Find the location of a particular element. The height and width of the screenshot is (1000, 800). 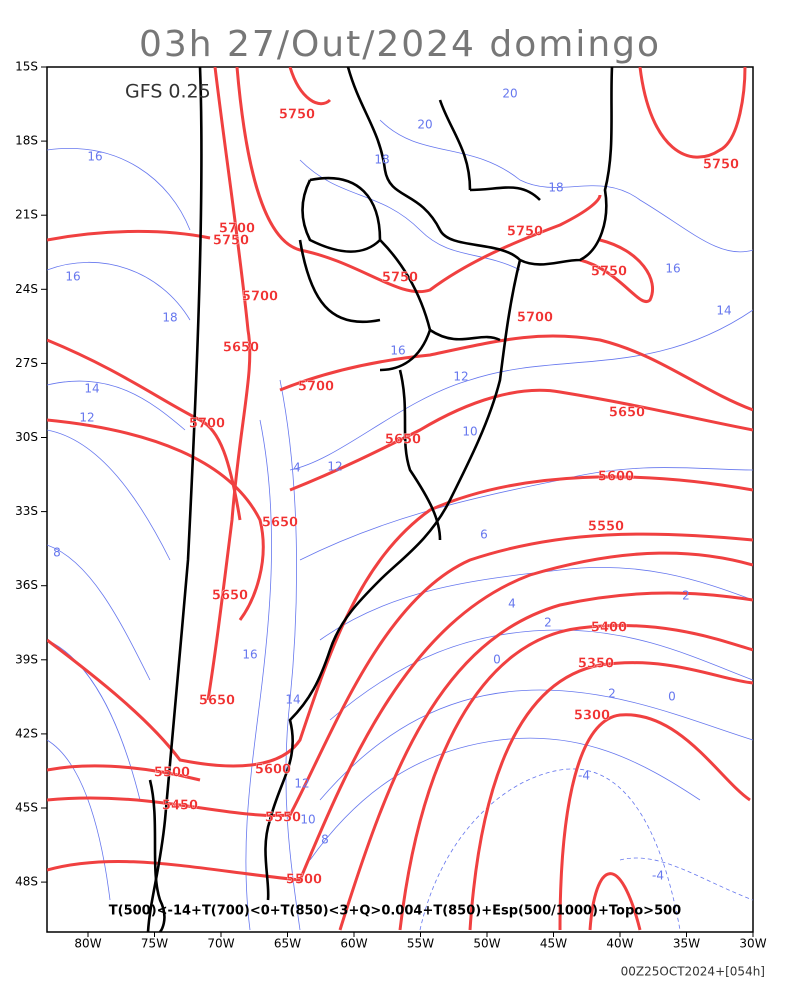

lat-label: 45S is located at coordinates (26, 808).